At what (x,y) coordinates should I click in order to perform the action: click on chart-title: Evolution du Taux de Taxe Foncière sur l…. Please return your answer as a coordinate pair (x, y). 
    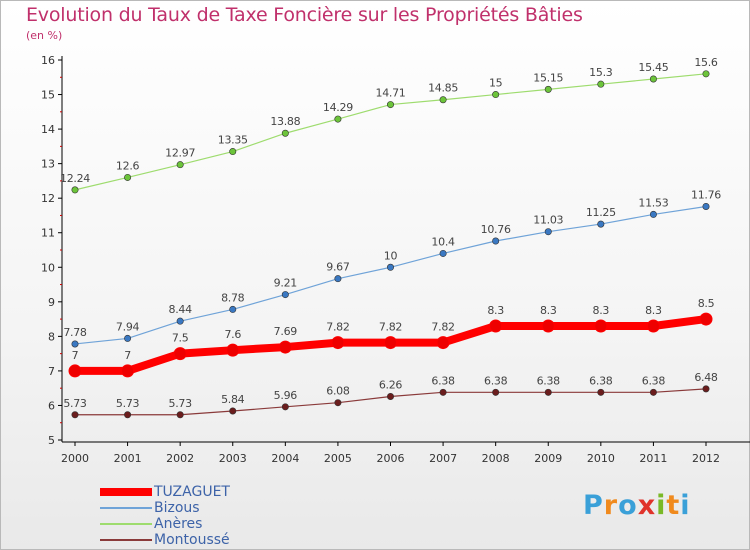
    Looking at the image, I should click on (304, 15).